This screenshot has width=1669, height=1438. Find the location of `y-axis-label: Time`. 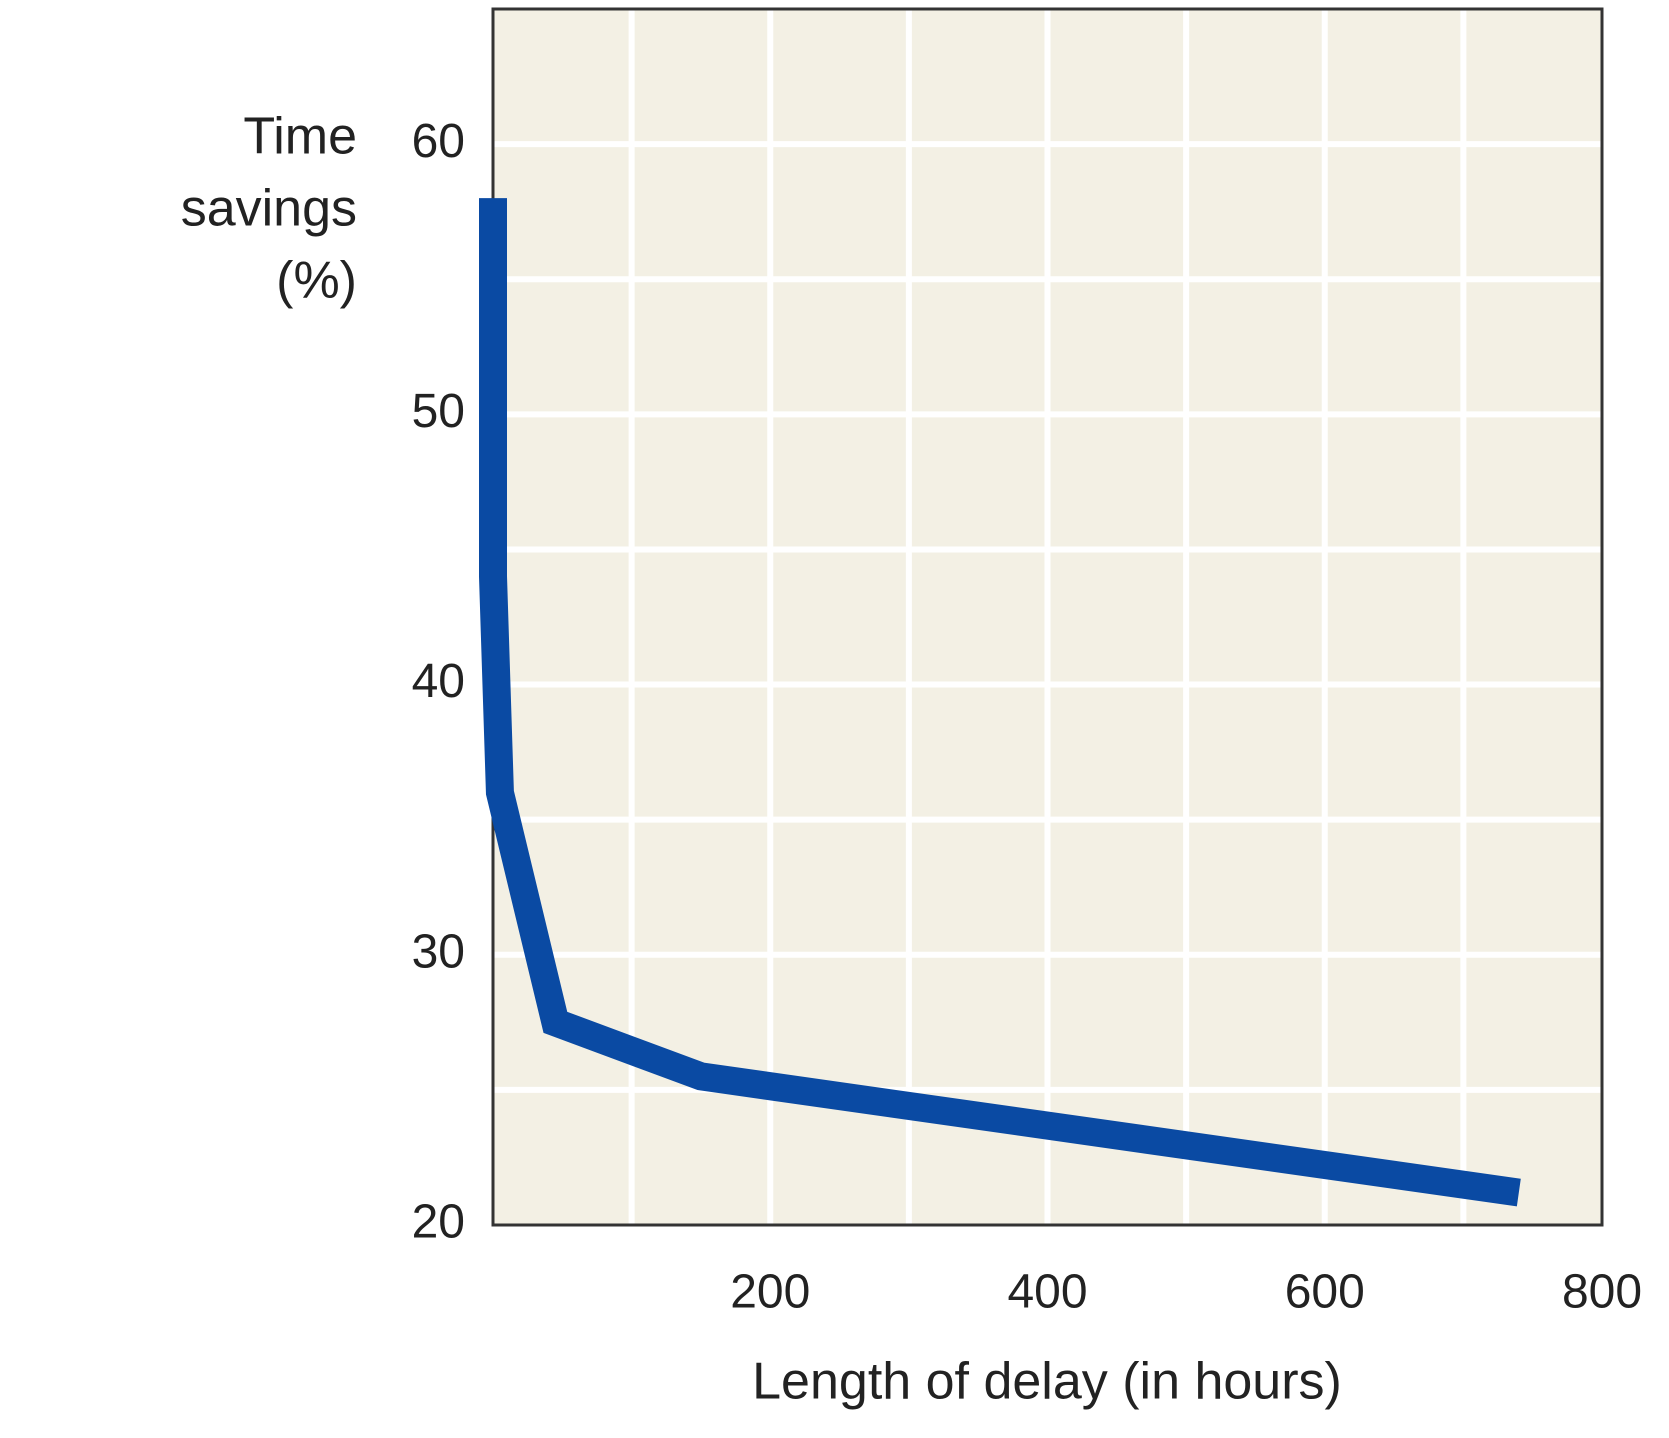

y-axis-label: Time is located at coordinates (300, 137).